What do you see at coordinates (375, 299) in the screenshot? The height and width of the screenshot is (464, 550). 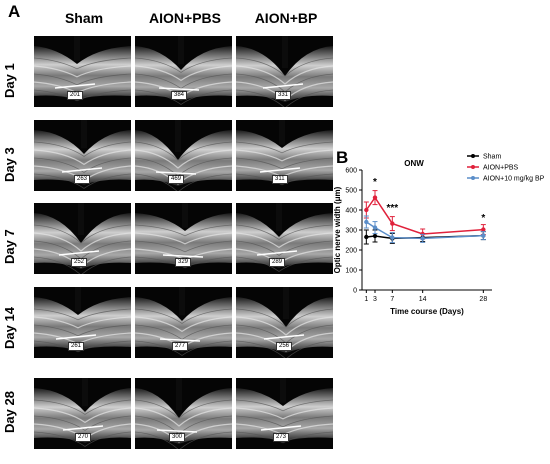 I see `x-tick-label: 3` at bounding box center [375, 299].